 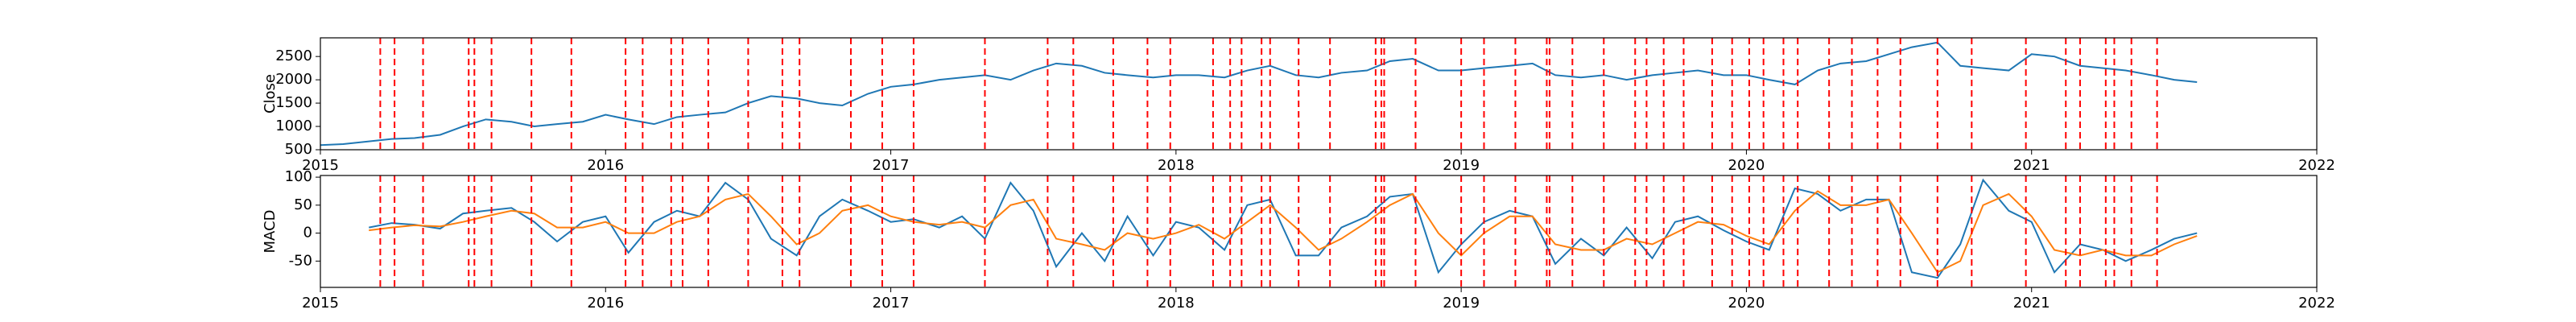 I want to click on y-tick-label: 2500, so click(x=293, y=55).